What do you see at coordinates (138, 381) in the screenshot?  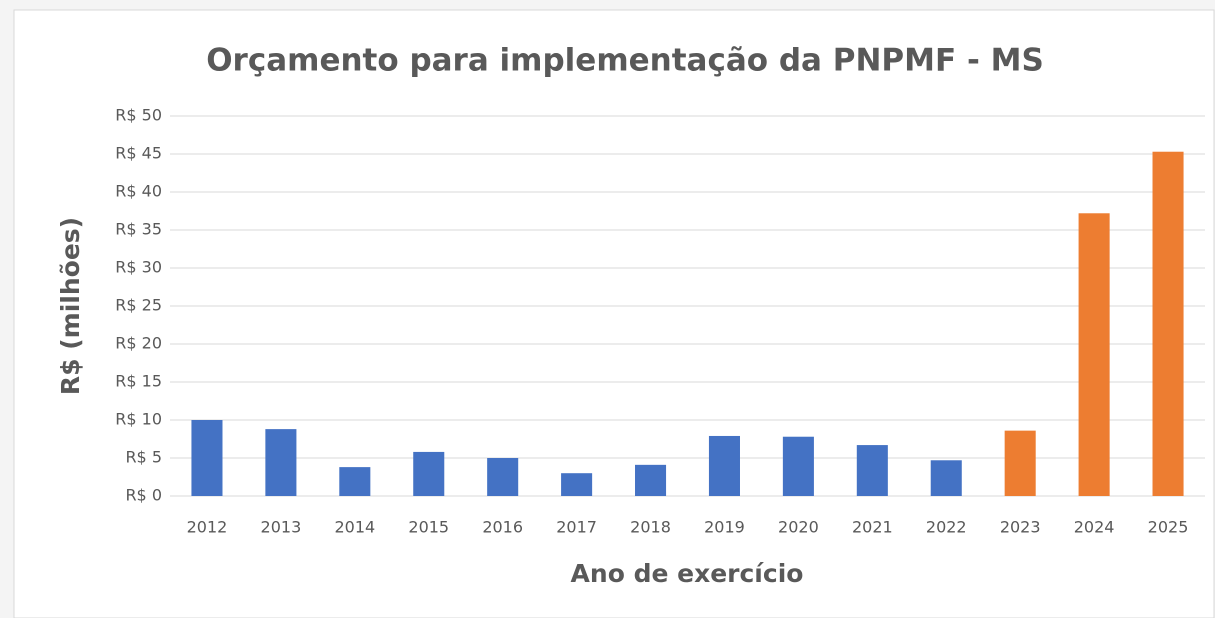 I see `y-tick-label: R$ 15` at bounding box center [138, 381].